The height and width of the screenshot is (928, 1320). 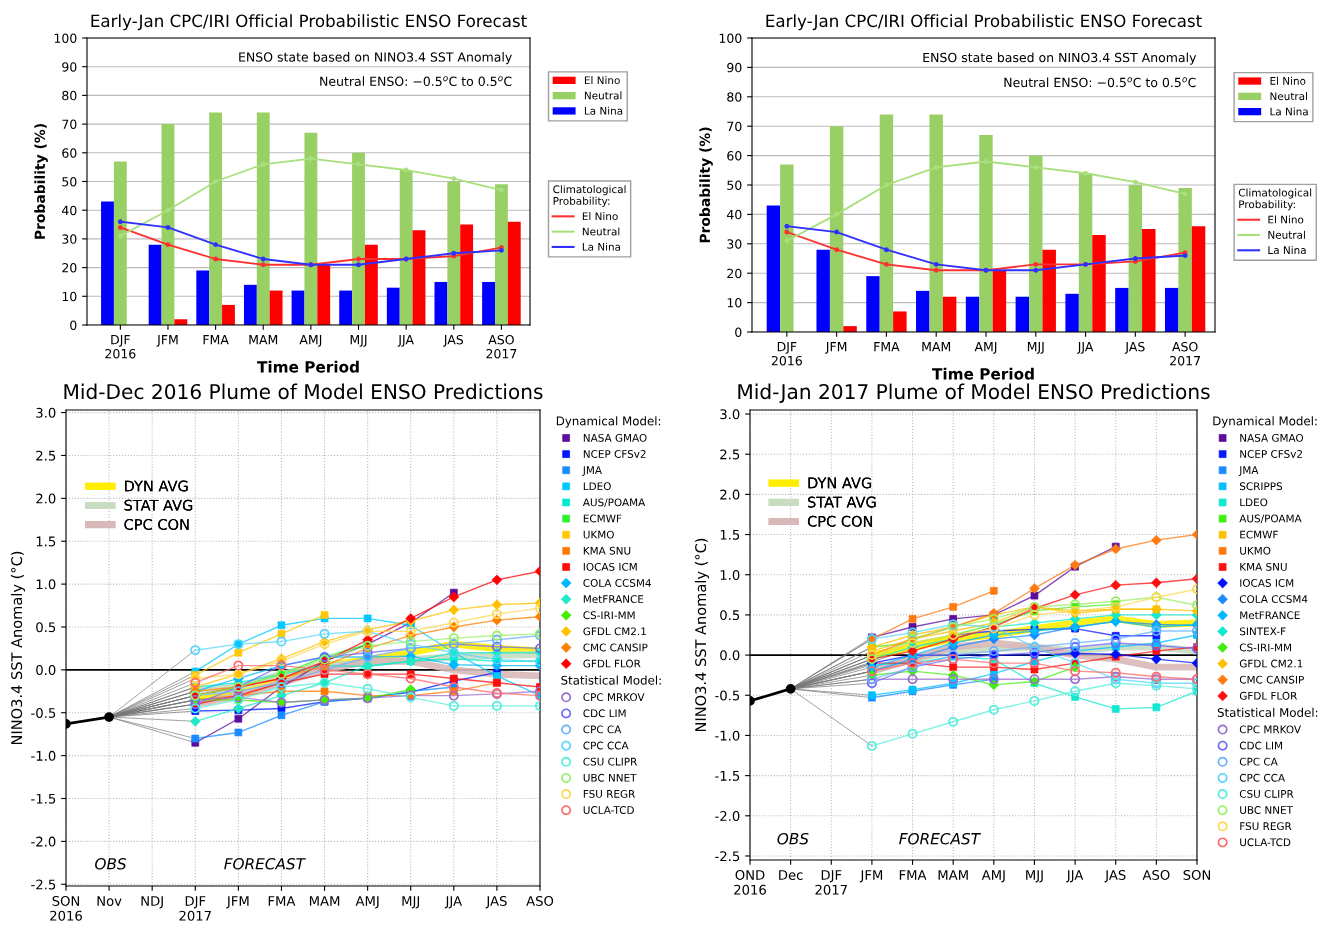 What do you see at coordinates (1267, 810) in the screenshot?
I see `legend-label: UBC NNET` at bounding box center [1267, 810].